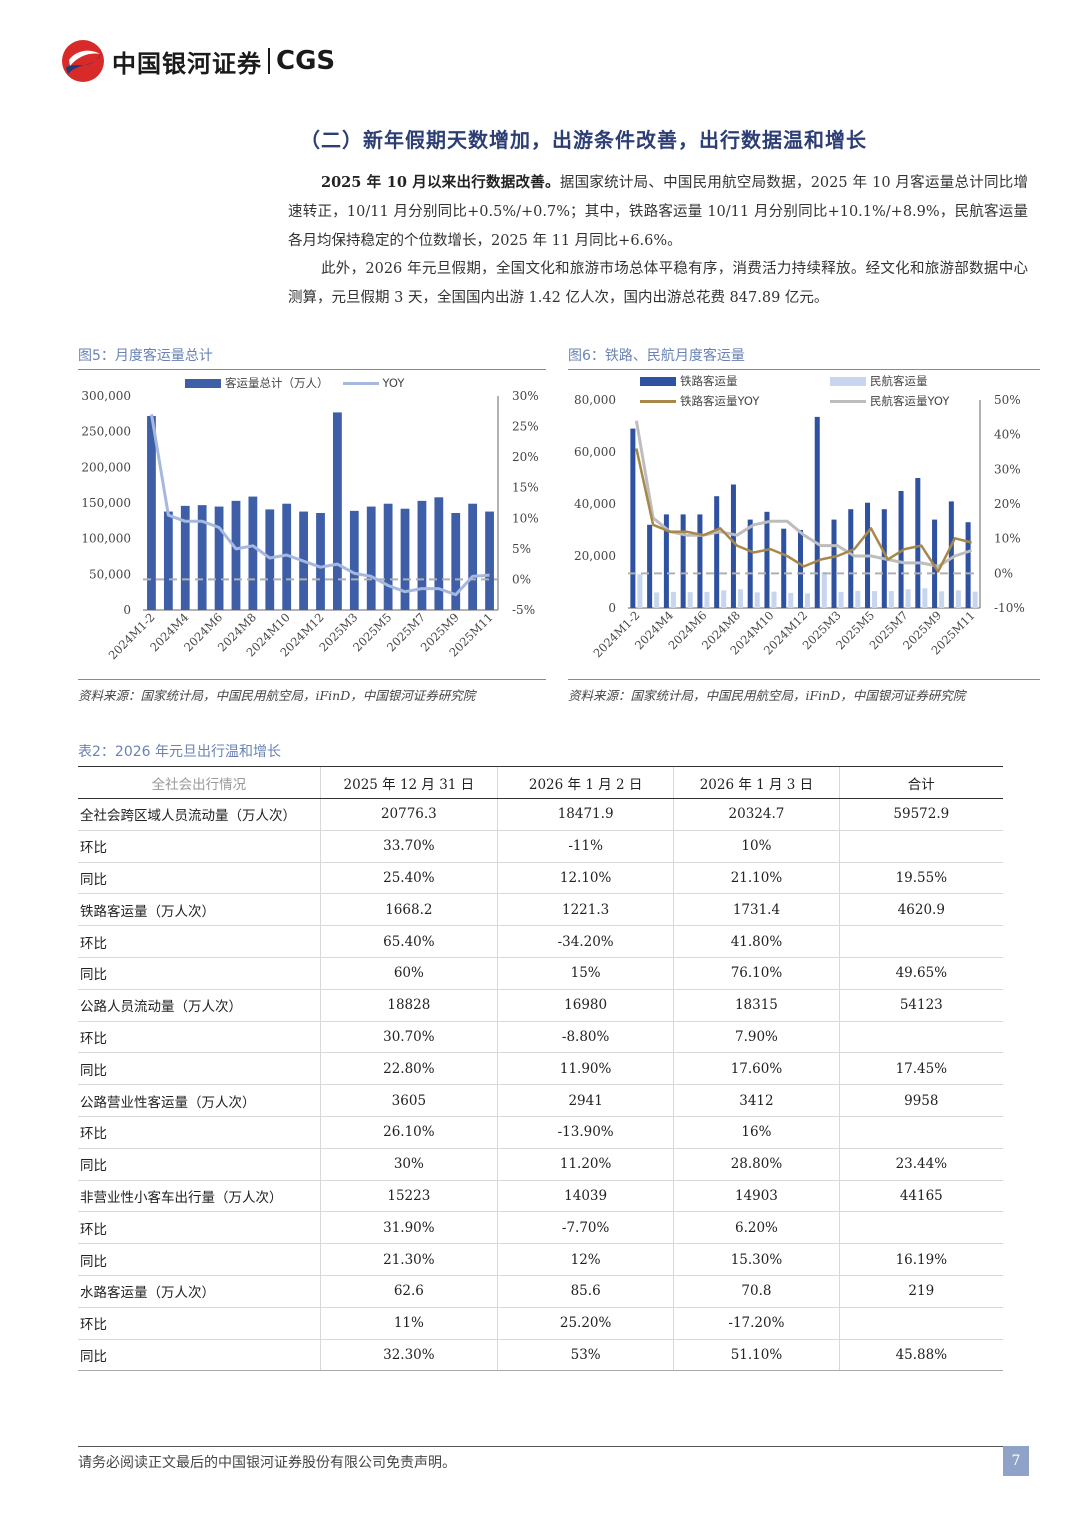 The image size is (1080, 1527). Describe the element at coordinates (106, 467) in the screenshot. I see `y-tick-label: 200,000` at that location.